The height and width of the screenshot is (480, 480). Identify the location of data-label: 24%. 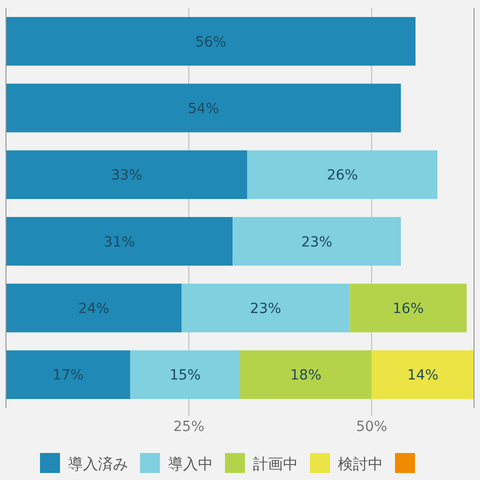
(94, 309).